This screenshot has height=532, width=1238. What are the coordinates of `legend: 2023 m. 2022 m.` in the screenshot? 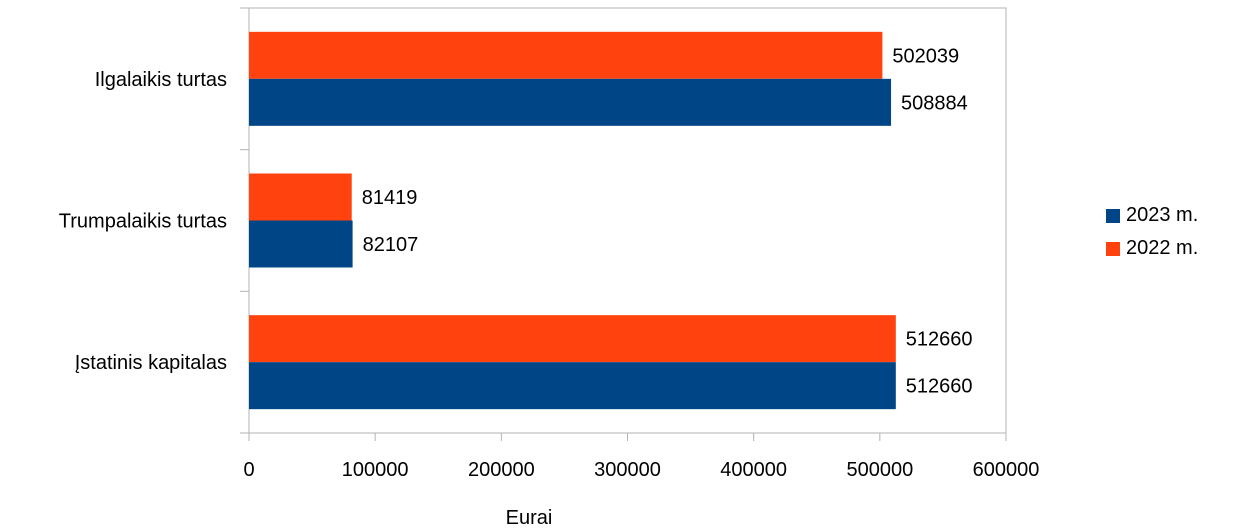 It's located at (1152, 232).